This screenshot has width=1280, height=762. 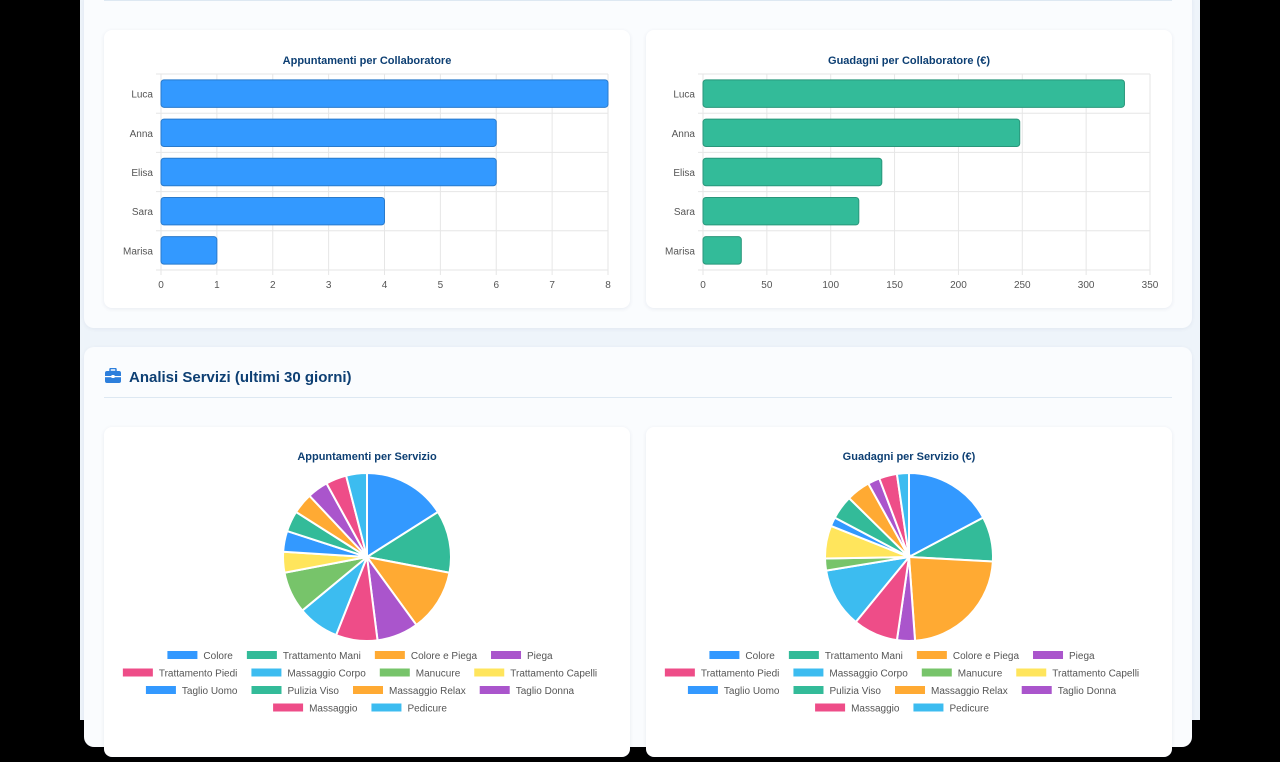 I want to click on briefcase-icon, so click(x=113, y=375).